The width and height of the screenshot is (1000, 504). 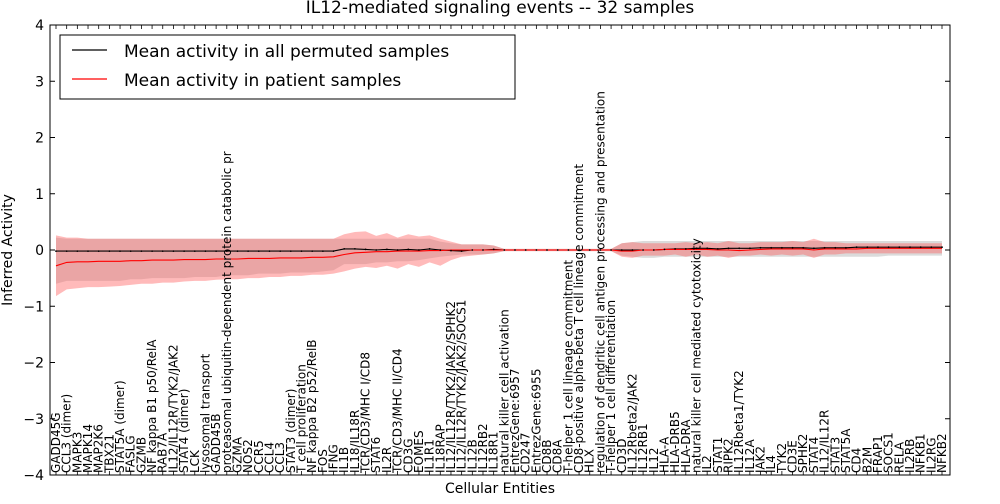 I want to click on legend-box, so click(x=287, y=67).